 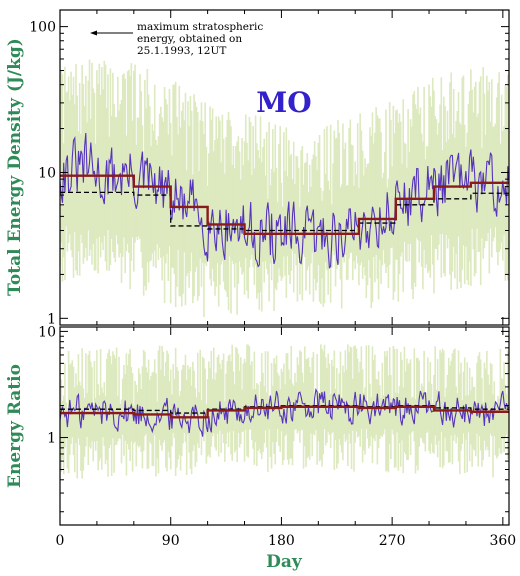 I want to click on annotation-line-2: energy, obtained on, so click(x=189, y=39).